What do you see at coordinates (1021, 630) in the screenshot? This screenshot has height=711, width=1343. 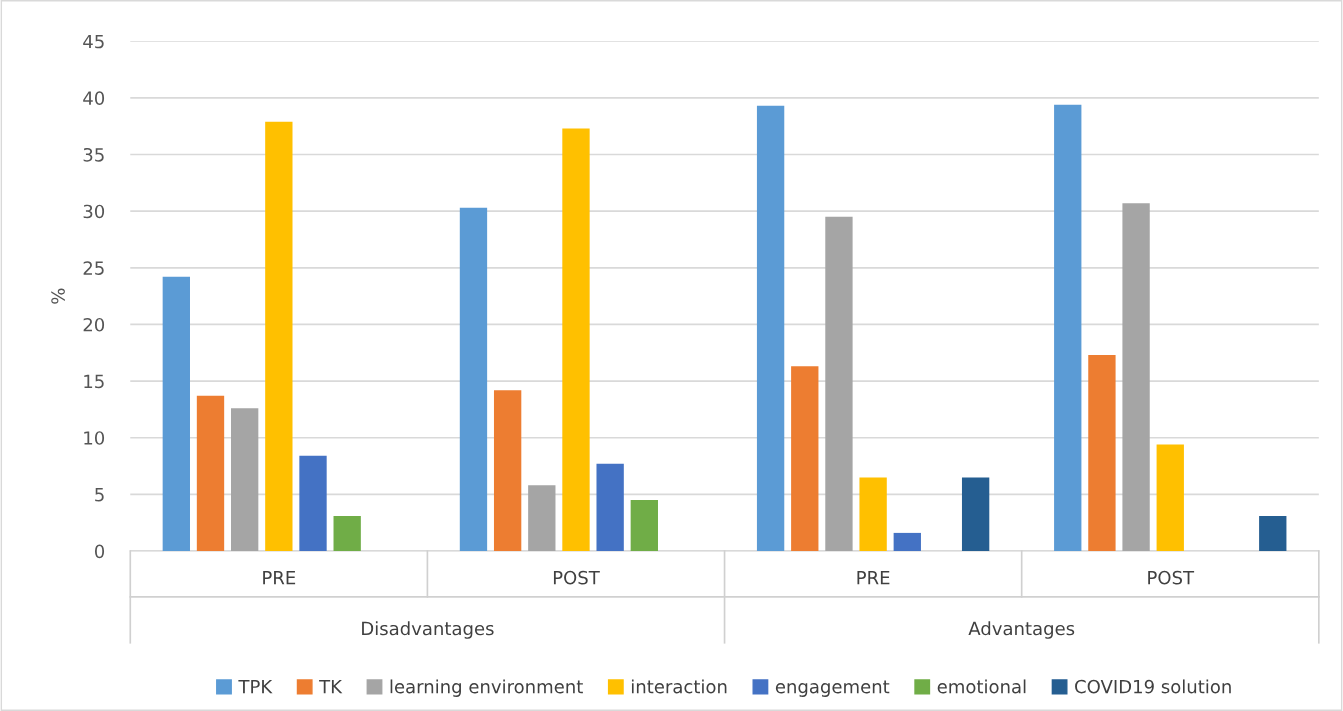 I see `text: Advantages` at bounding box center [1021, 630].